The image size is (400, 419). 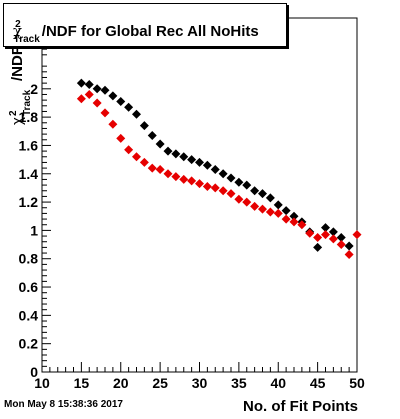 I want to click on y-axis-ticks: 0 0.2 0.4 0.6 0.8 1 1.2 1.4 1.6 1.8 2, so click(x=35, y=200).